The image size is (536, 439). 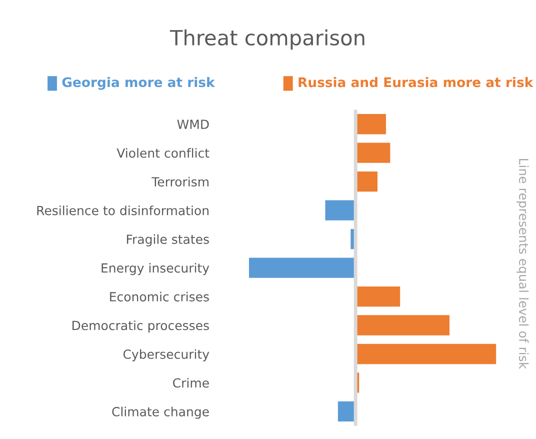 I want to click on chart-title: Threat comparison, so click(x=267, y=39).